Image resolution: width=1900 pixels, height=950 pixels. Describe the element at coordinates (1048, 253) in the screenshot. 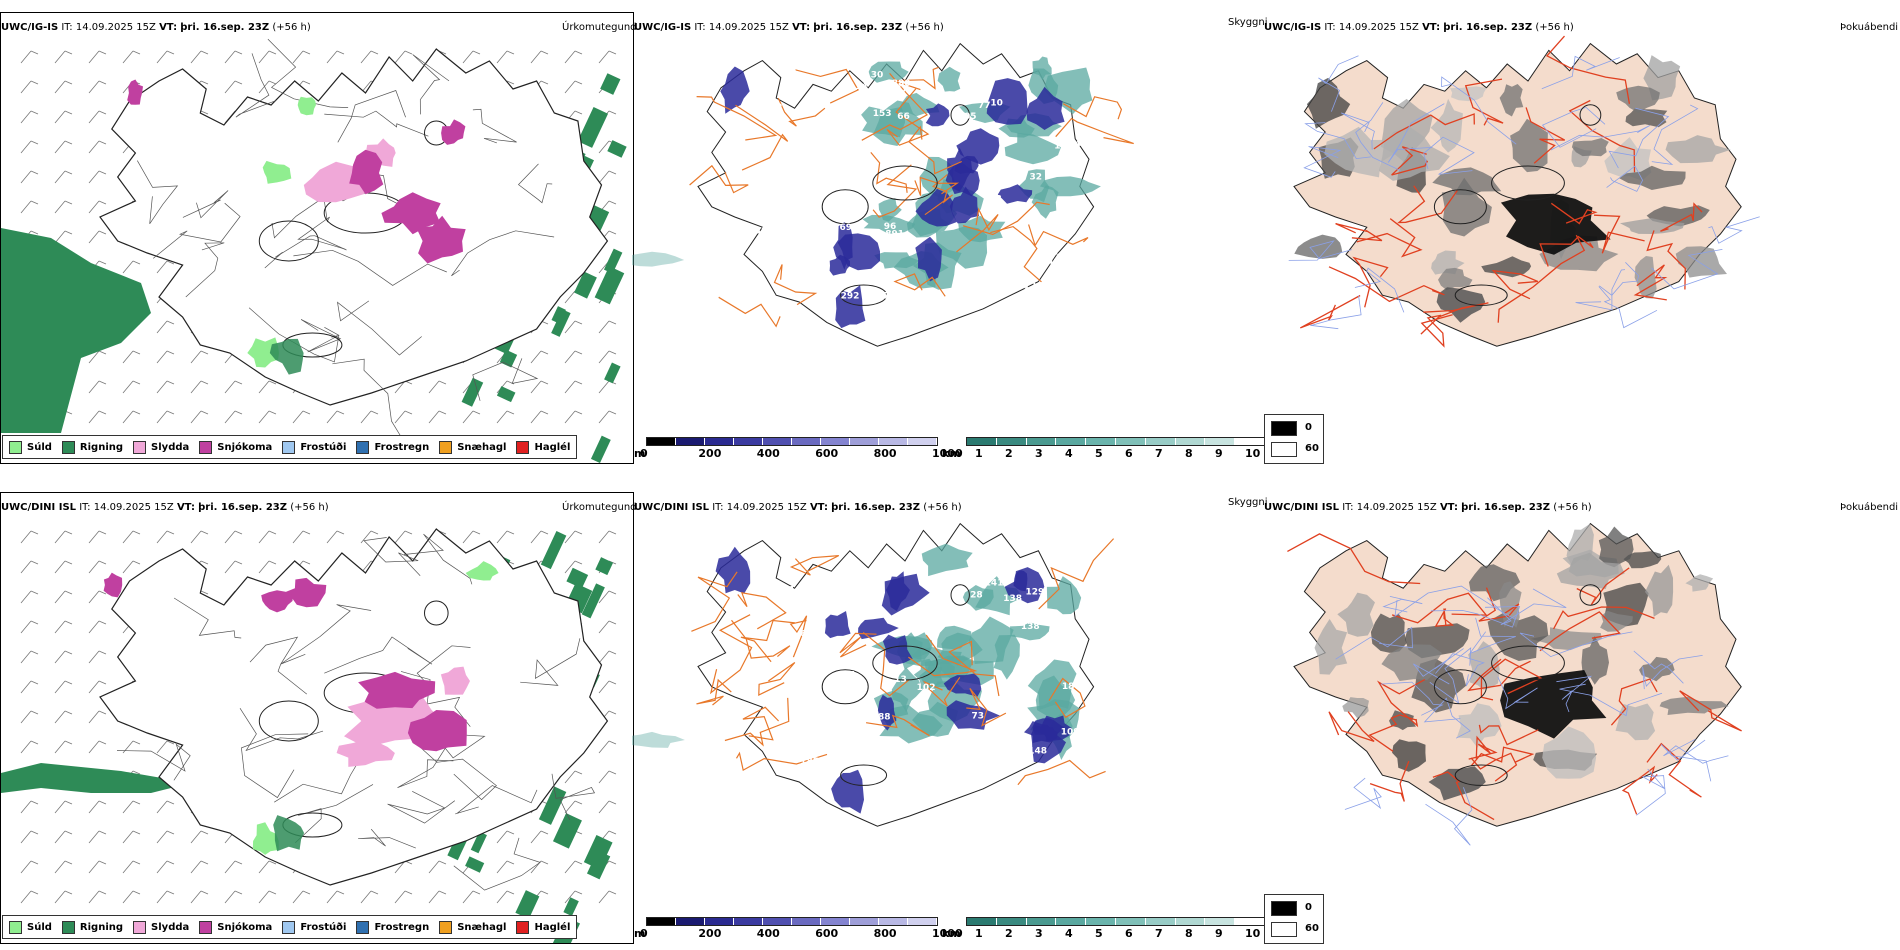

I see `snow-height-label: 121` at that location.